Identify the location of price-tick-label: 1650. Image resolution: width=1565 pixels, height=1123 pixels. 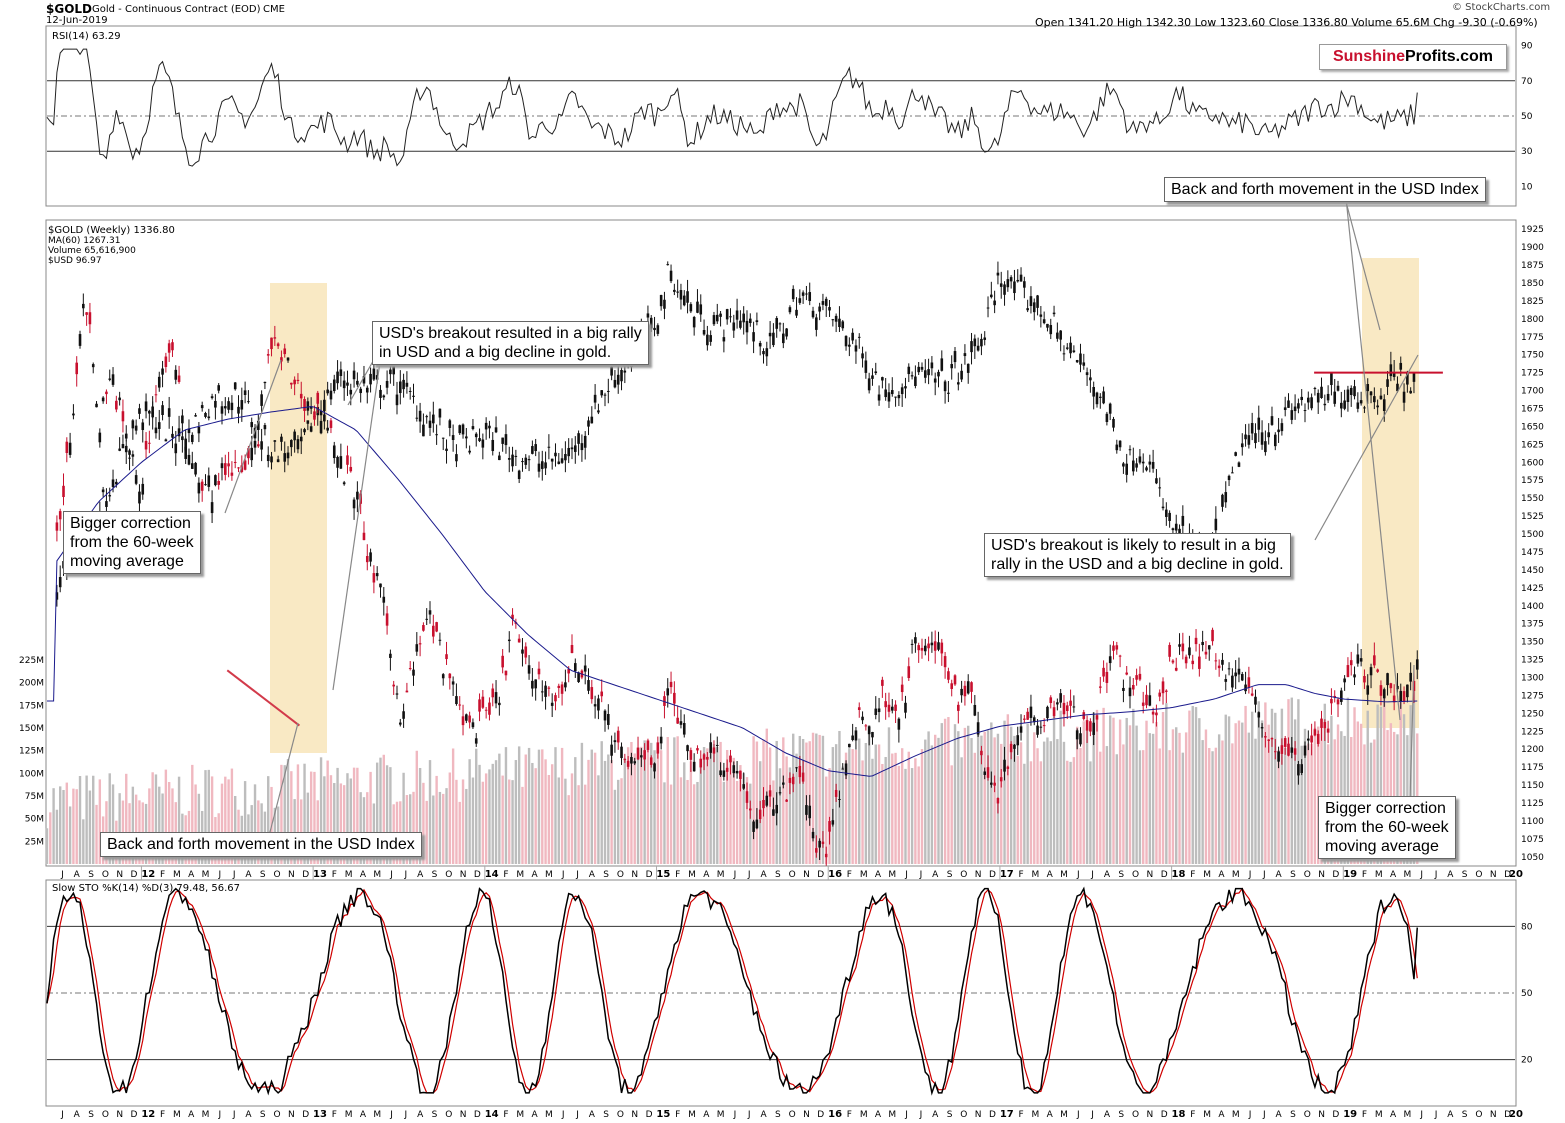
(1532, 427).